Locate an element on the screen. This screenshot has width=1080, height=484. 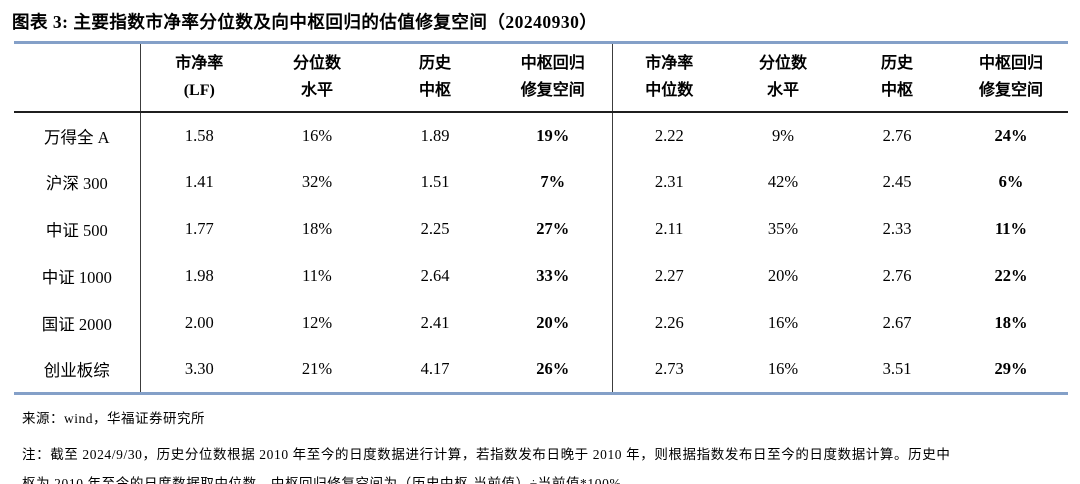
cell-hist-center-right: 2.45 is located at coordinates (897, 181).